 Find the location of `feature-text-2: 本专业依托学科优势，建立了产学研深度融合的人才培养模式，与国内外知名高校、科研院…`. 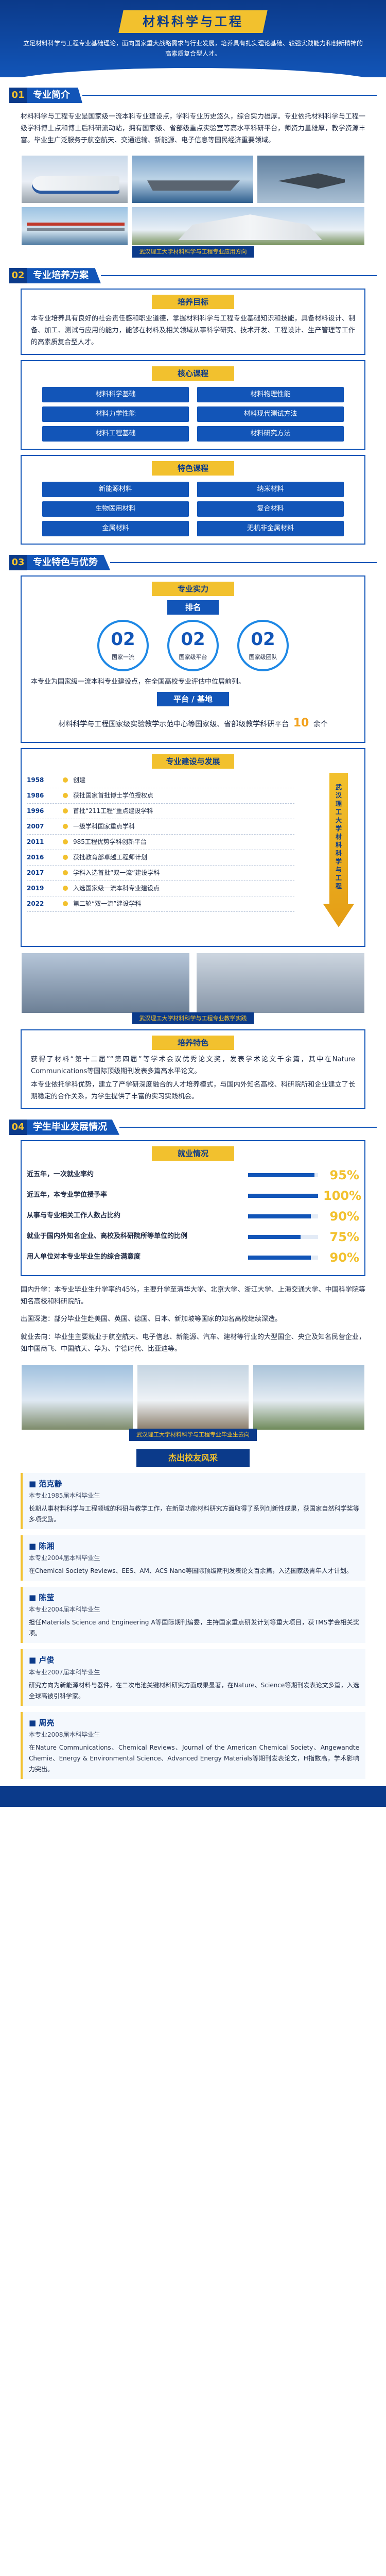

feature-text-2: 本专业依托学科优势，建立了产学研深度融合的人才培养模式，与国内外知名高校、科研院… is located at coordinates (193, 1090).